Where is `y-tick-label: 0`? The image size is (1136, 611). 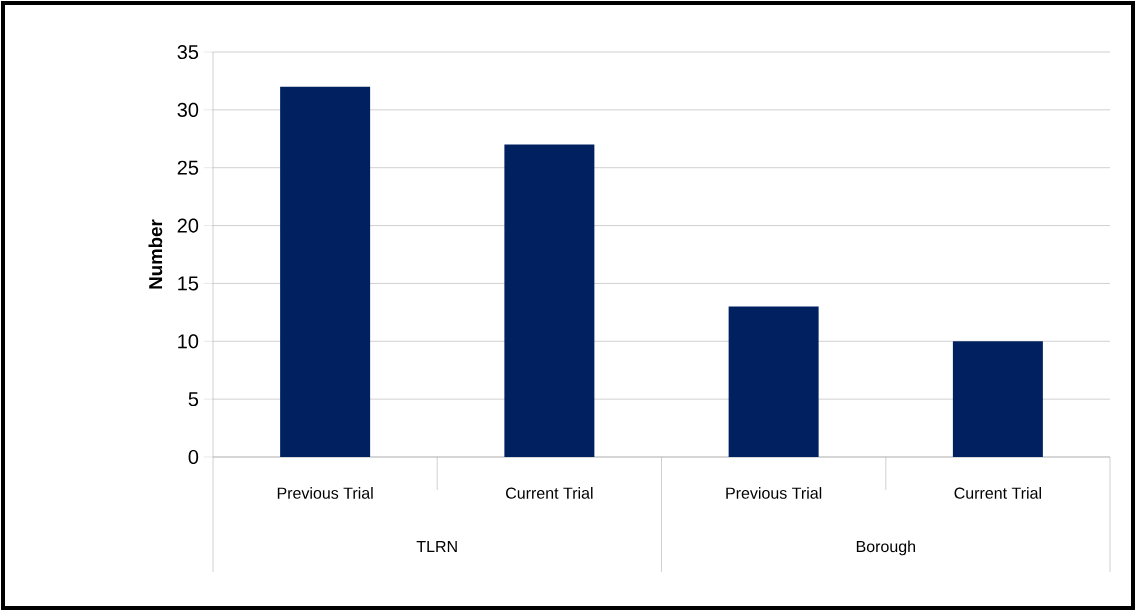 y-tick-label: 0 is located at coordinates (193, 457).